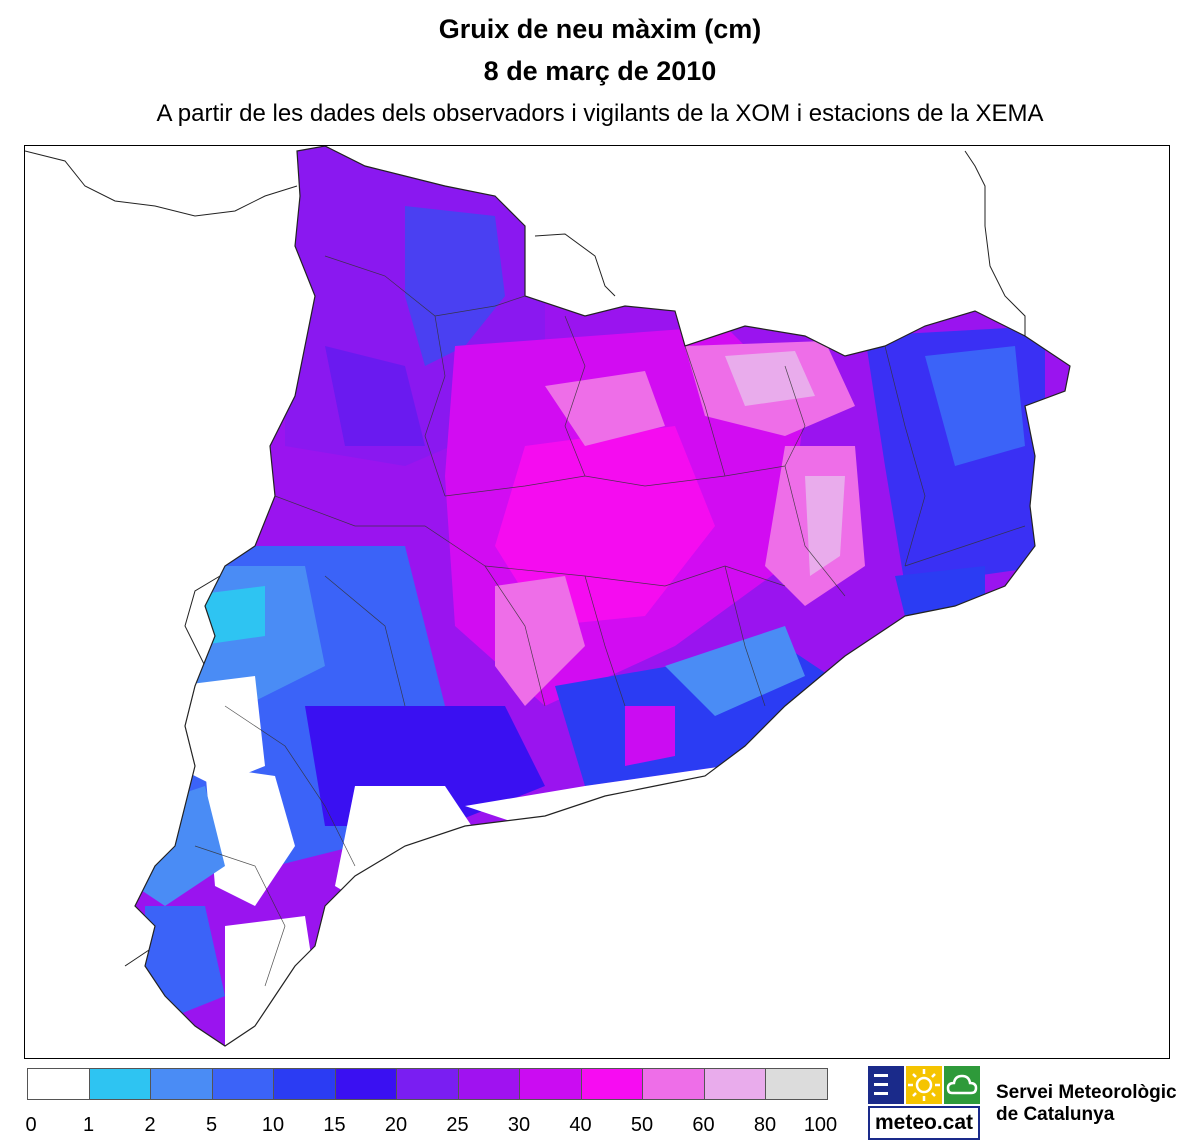 The width and height of the screenshot is (1200, 1147). I want to click on legend-tick-label: 5, so click(211, 1125).